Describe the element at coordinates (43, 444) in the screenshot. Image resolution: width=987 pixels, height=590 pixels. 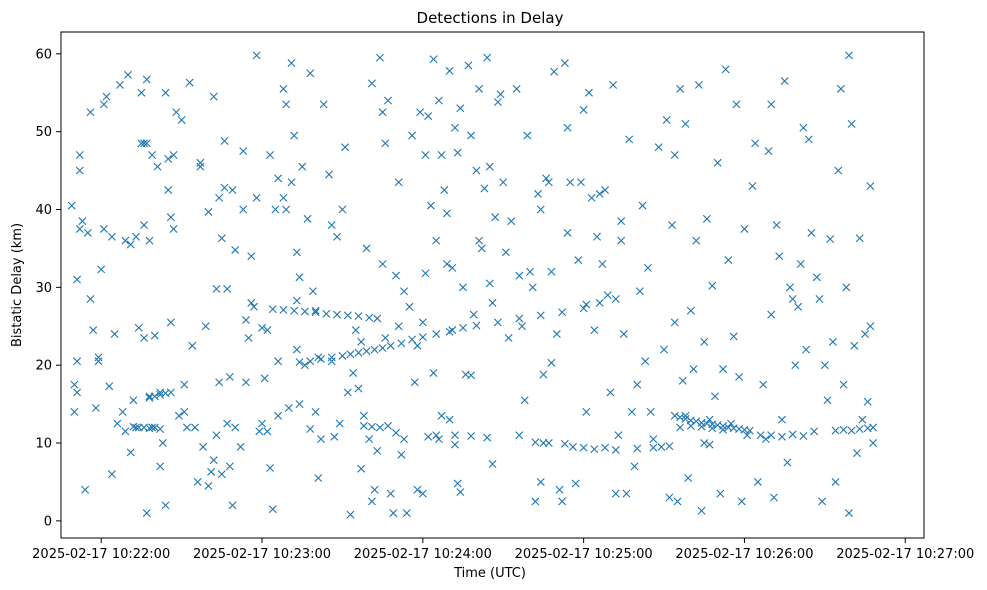
I see `y-tick-label: 10` at that location.